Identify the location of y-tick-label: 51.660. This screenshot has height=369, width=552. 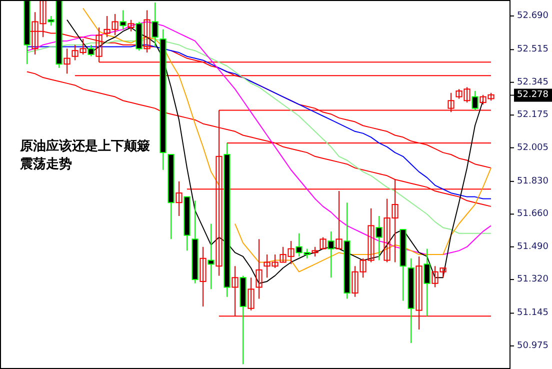
(533, 214).